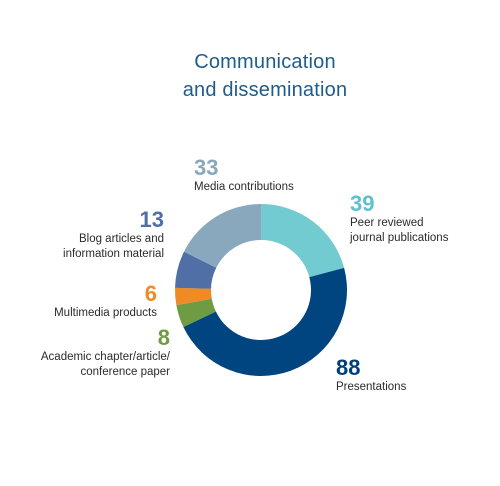 The height and width of the screenshot is (486, 500). Describe the element at coordinates (196, 313) in the screenshot. I see `slice-academic-chapter` at that location.